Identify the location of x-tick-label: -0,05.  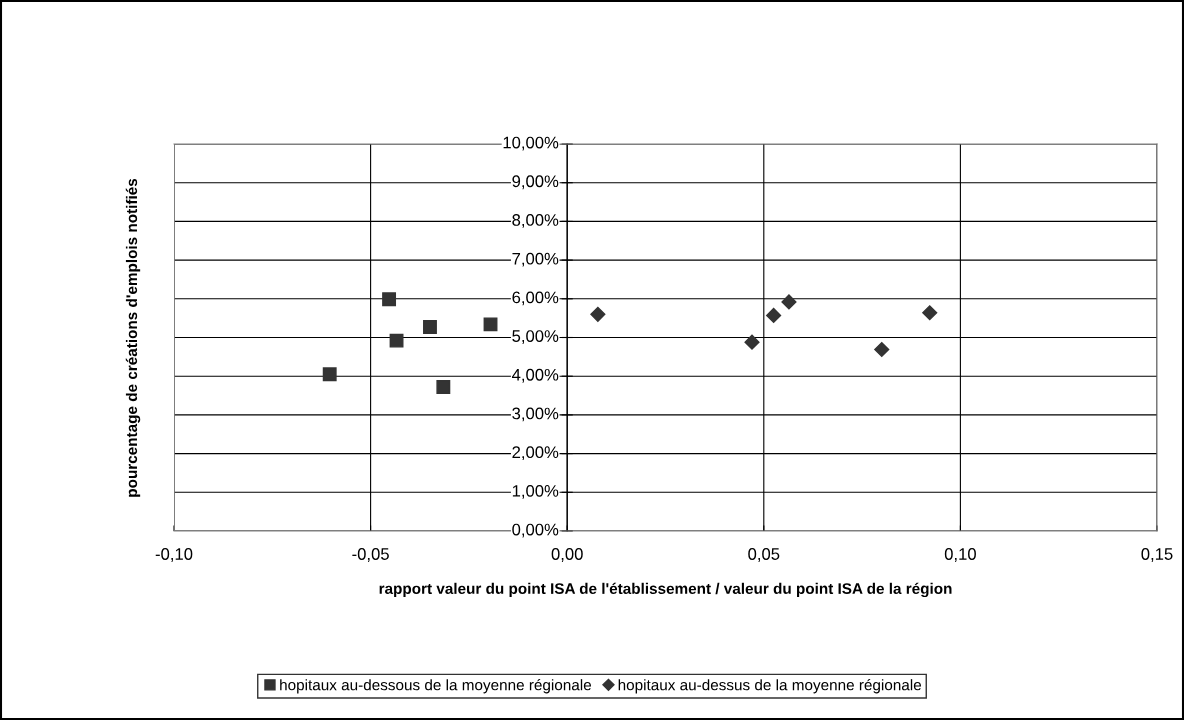
(370, 555).